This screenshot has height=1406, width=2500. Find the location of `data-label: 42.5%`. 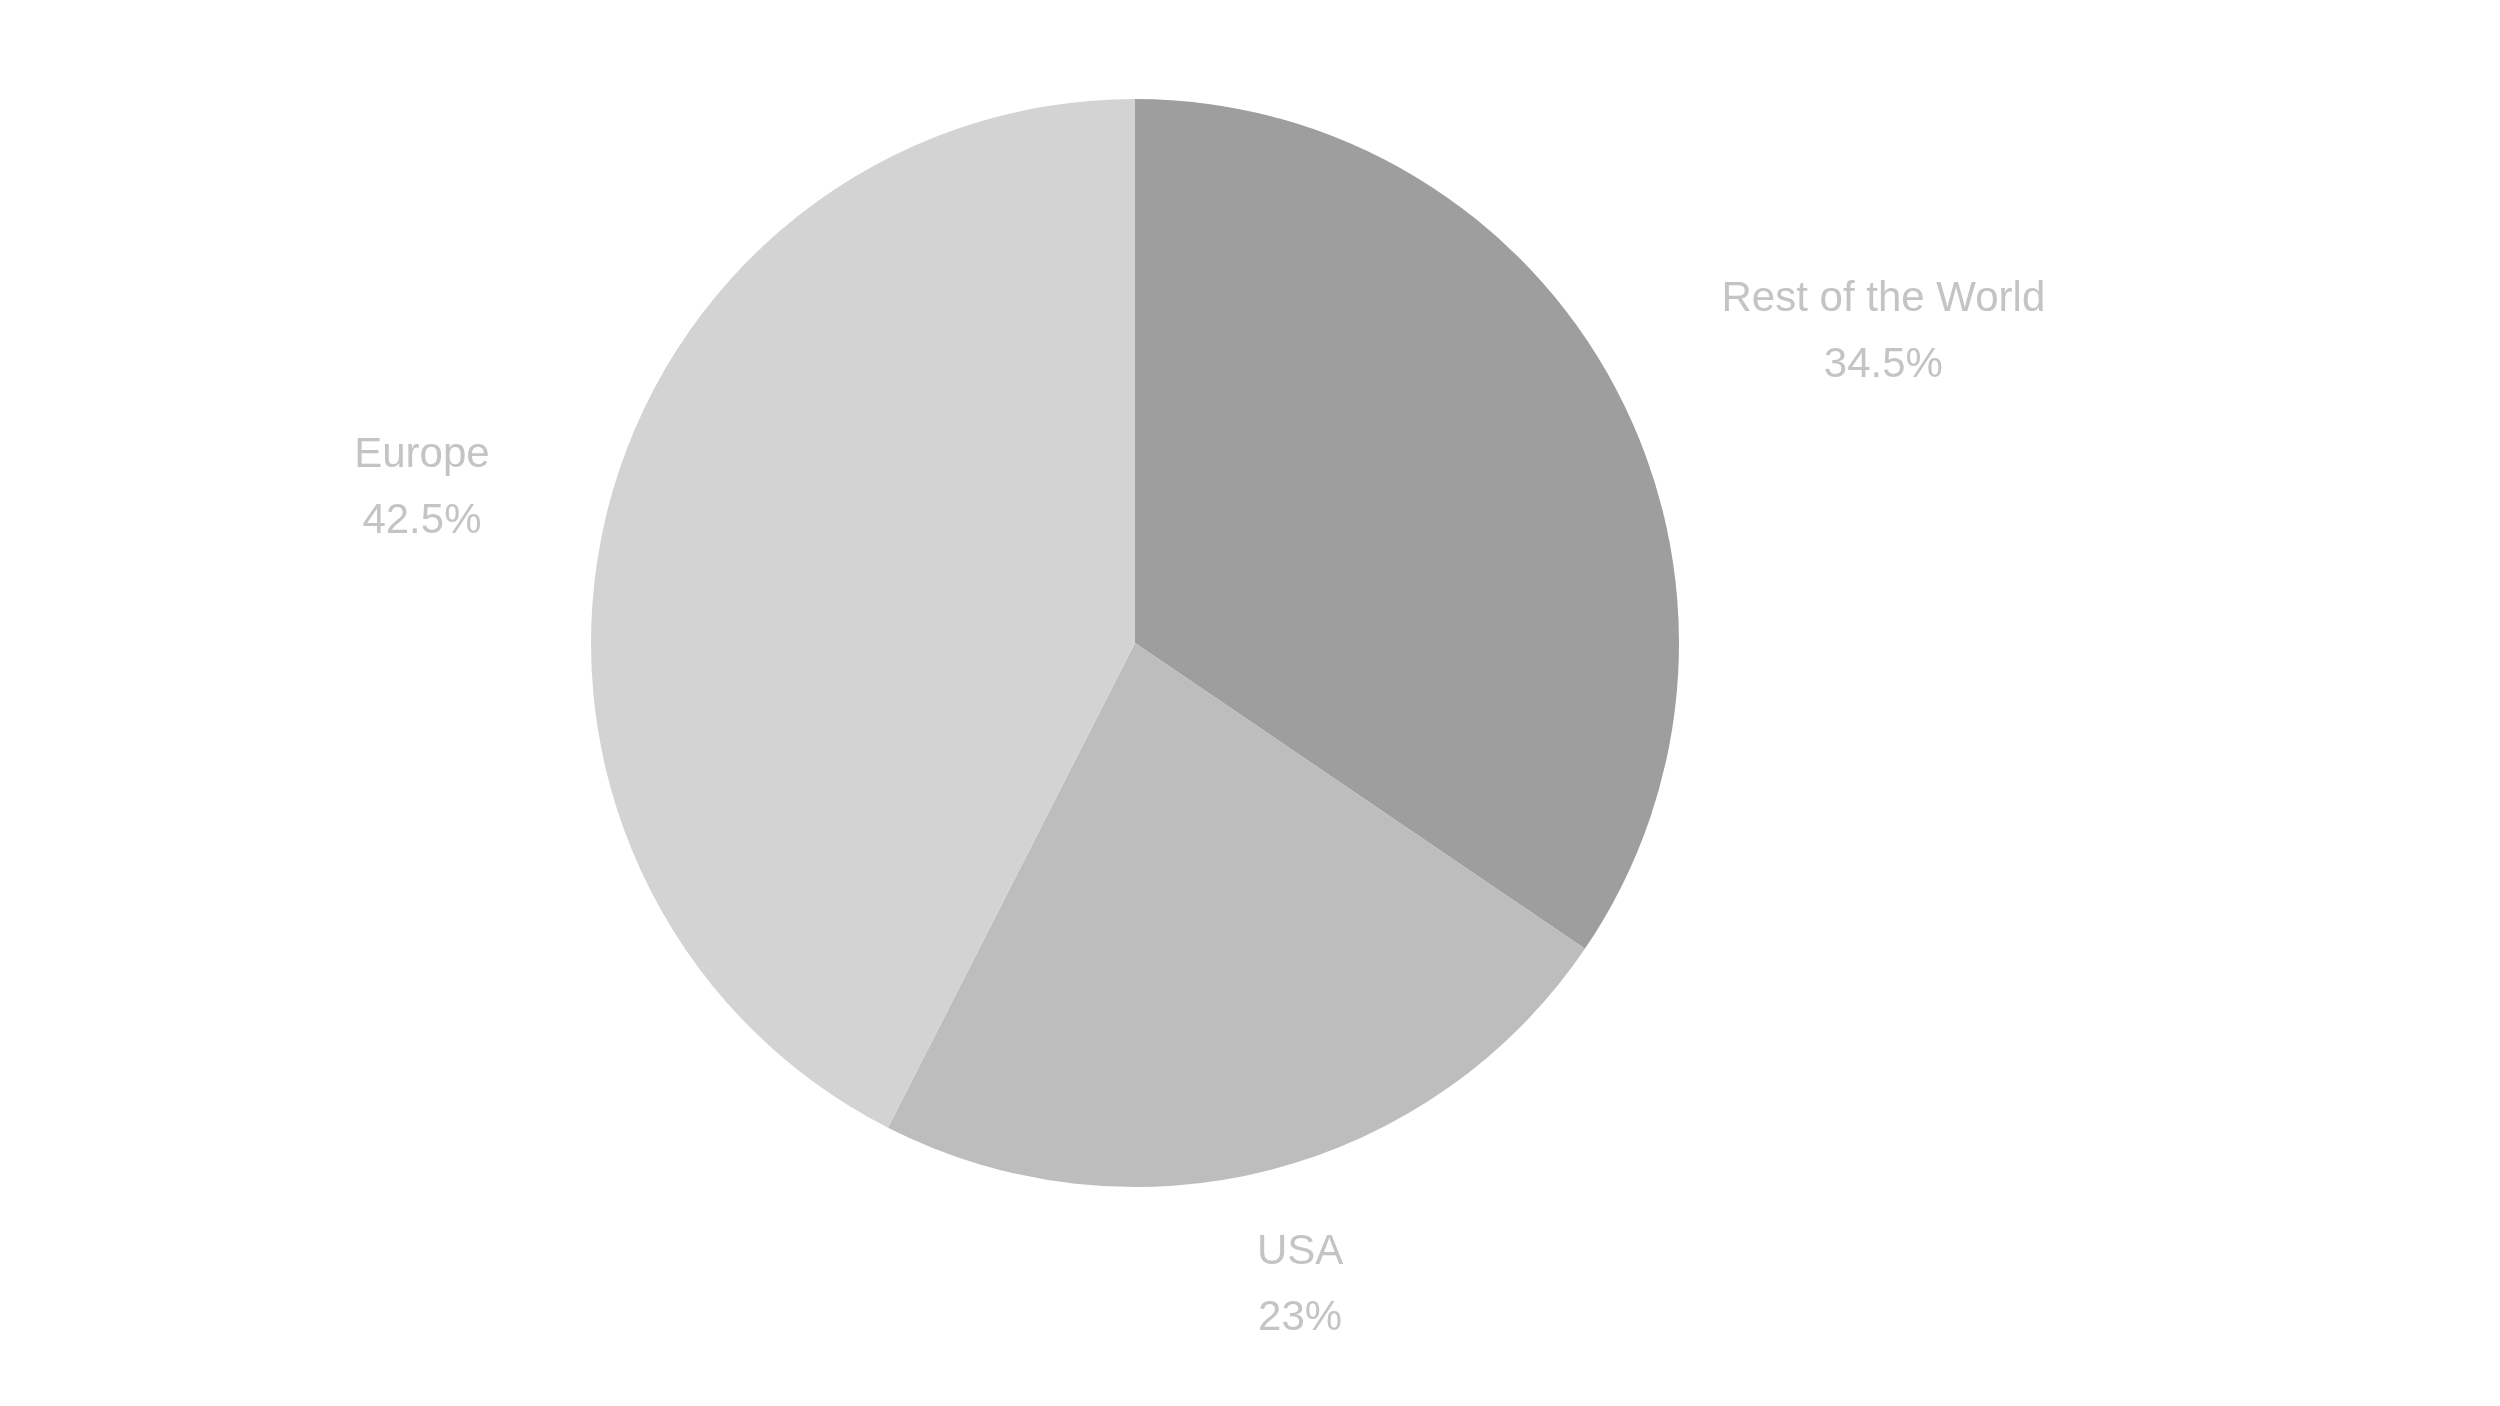

data-label: 42.5% is located at coordinates (422, 518).